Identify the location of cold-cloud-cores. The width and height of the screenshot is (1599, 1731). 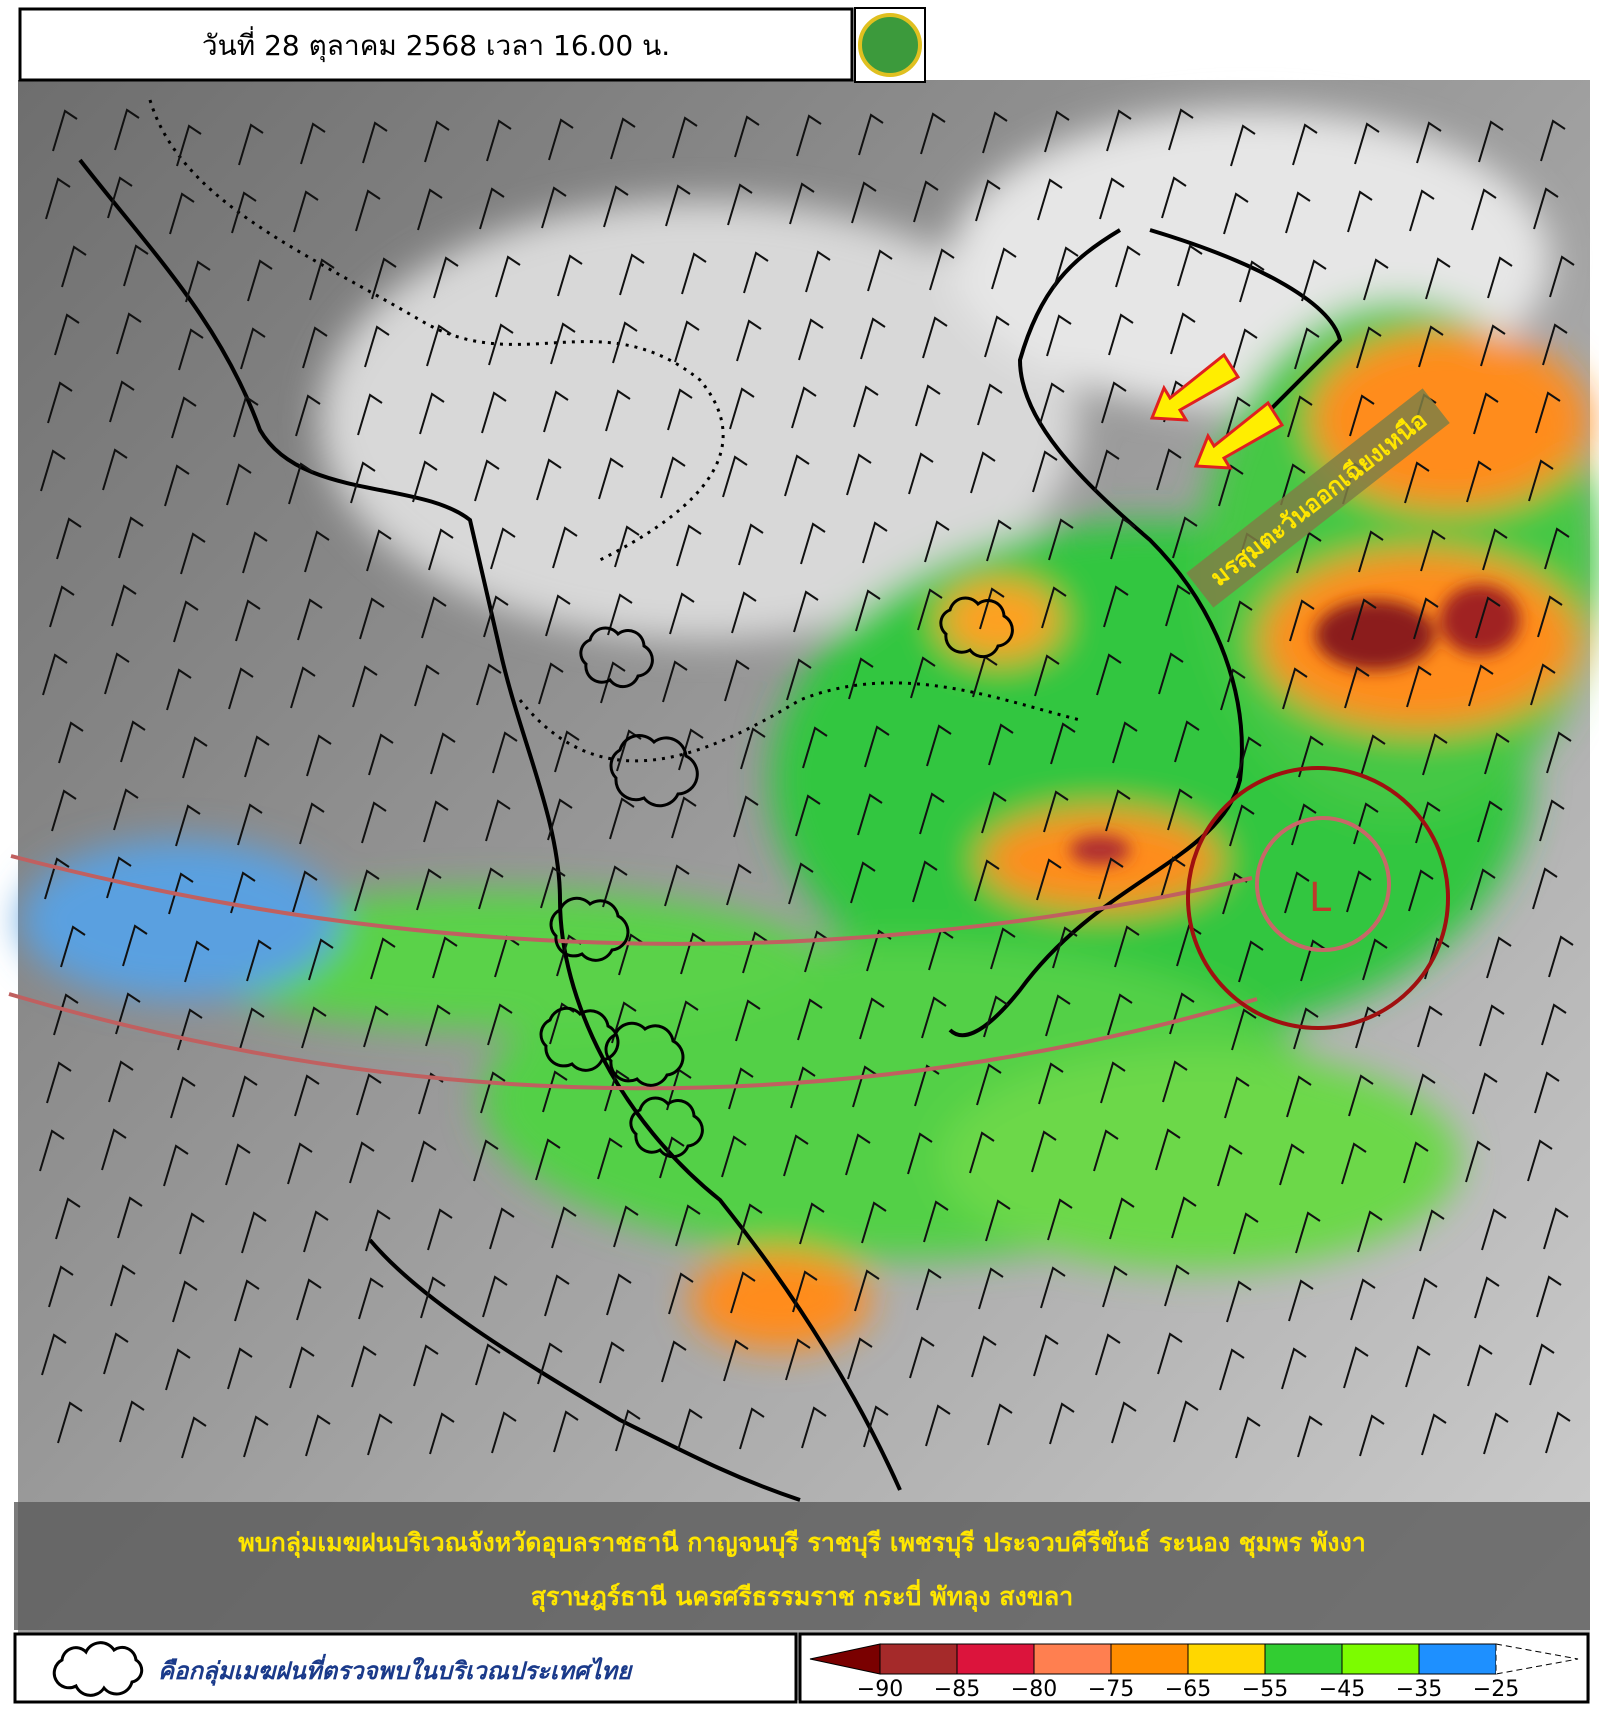
(1295, 725).